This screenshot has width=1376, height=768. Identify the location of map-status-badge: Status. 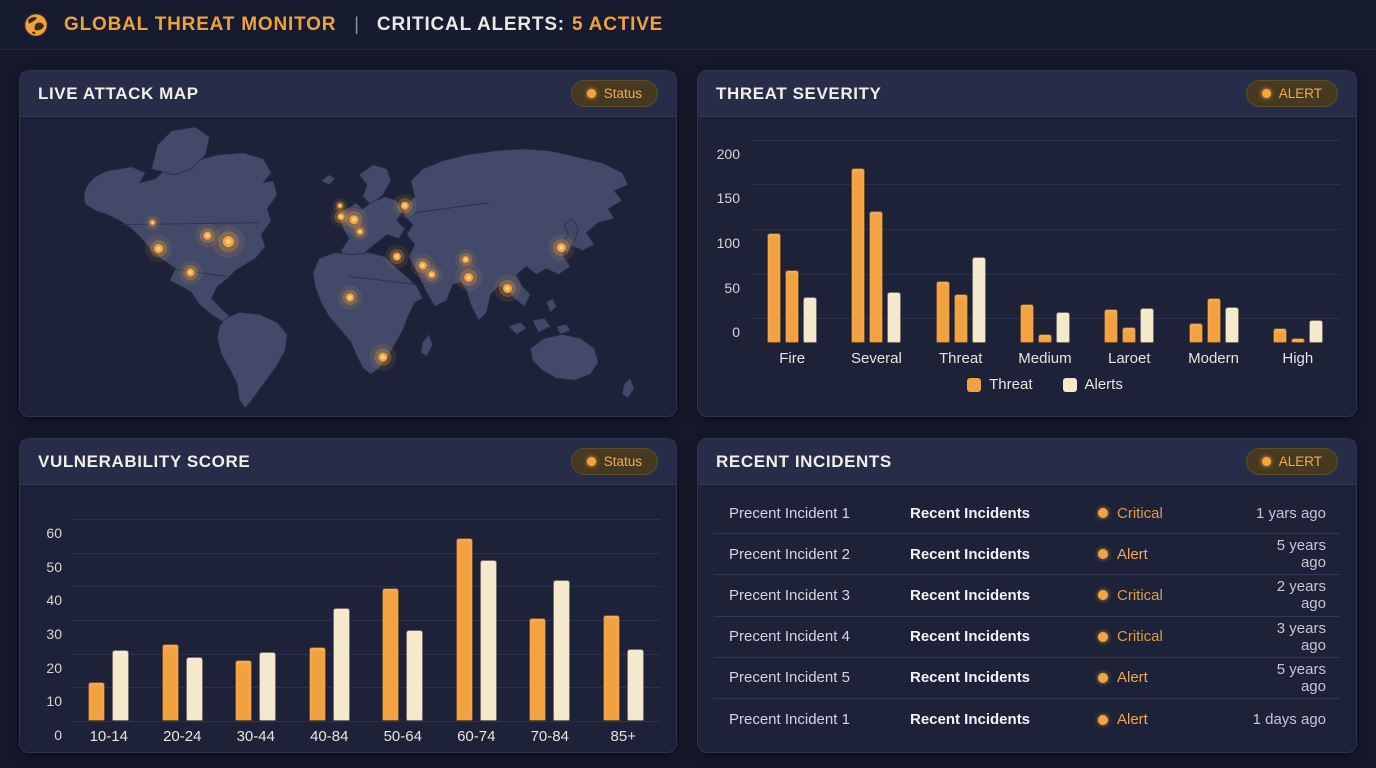
(614, 93).